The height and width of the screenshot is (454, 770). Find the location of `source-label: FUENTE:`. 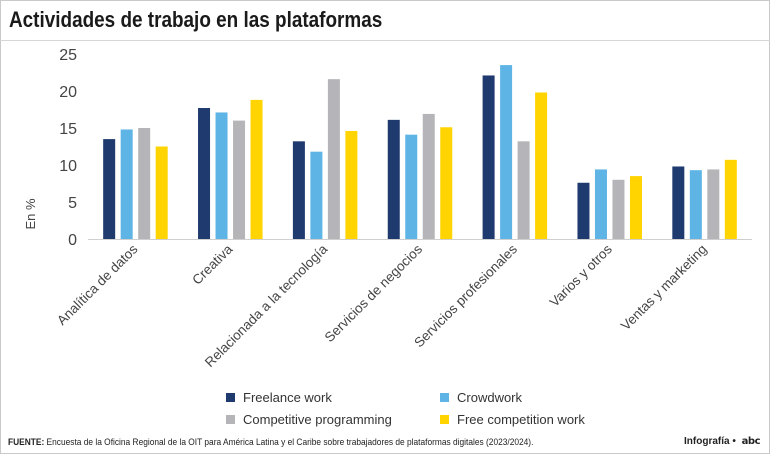

source-label: FUENTE: is located at coordinates (26, 442).